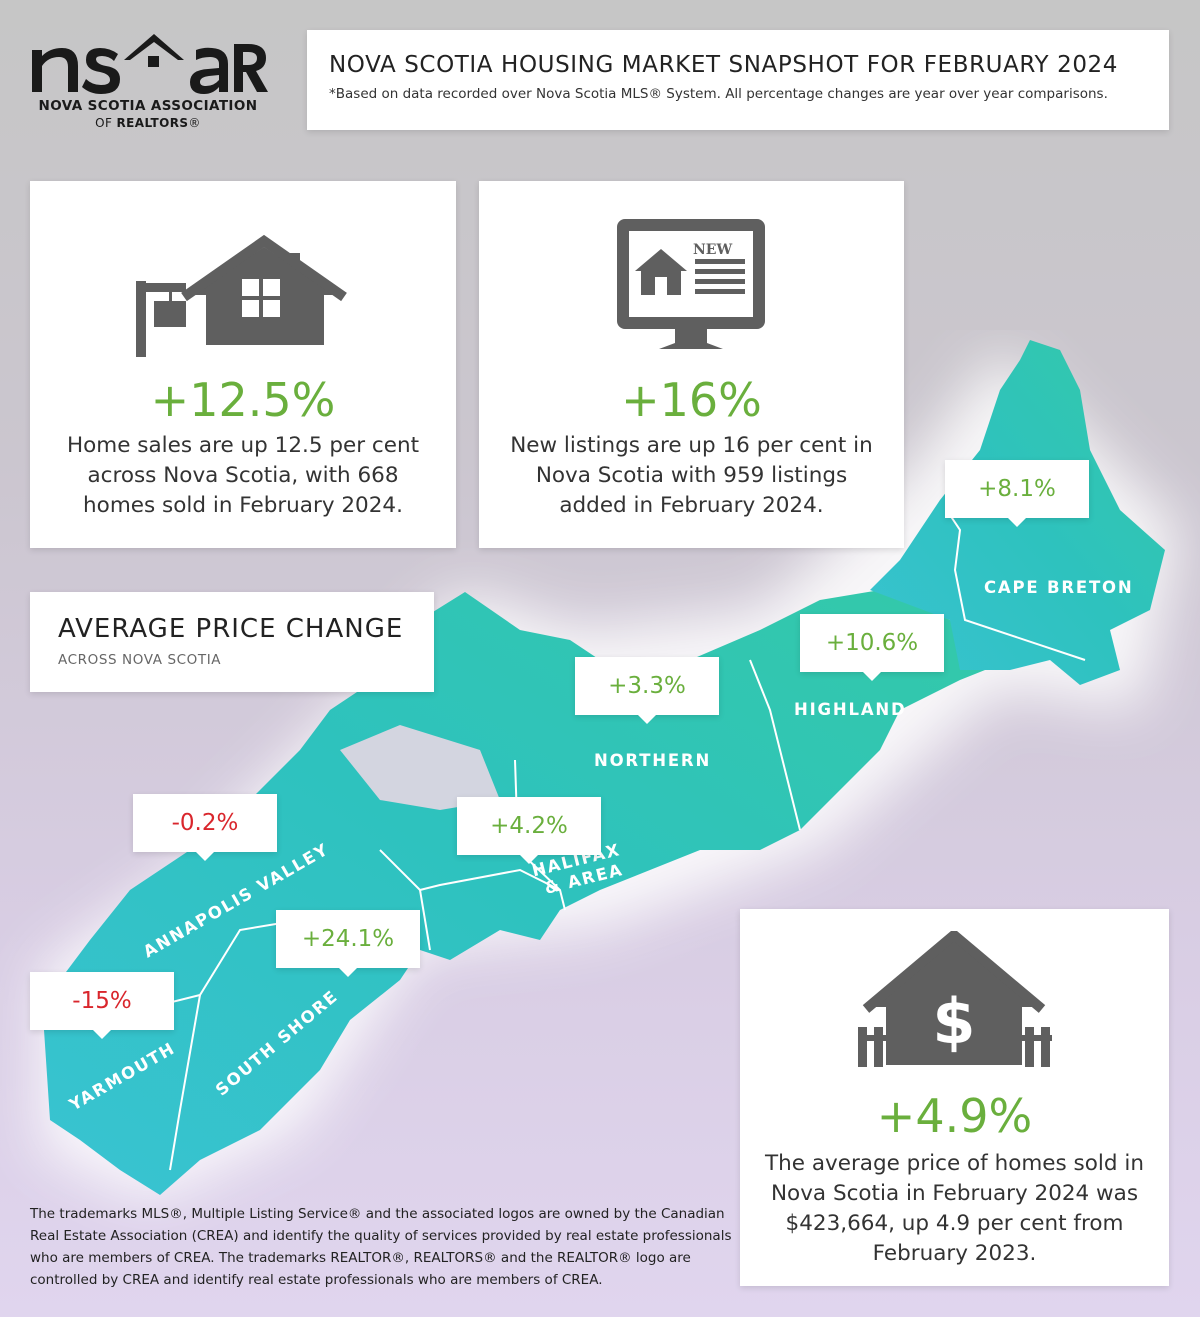 The width and height of the screenshot is (1200, 1317). Describe the element at coordinates (954, 1116) in the screenshot. I see `average-price-change: +4.9%` at that location.